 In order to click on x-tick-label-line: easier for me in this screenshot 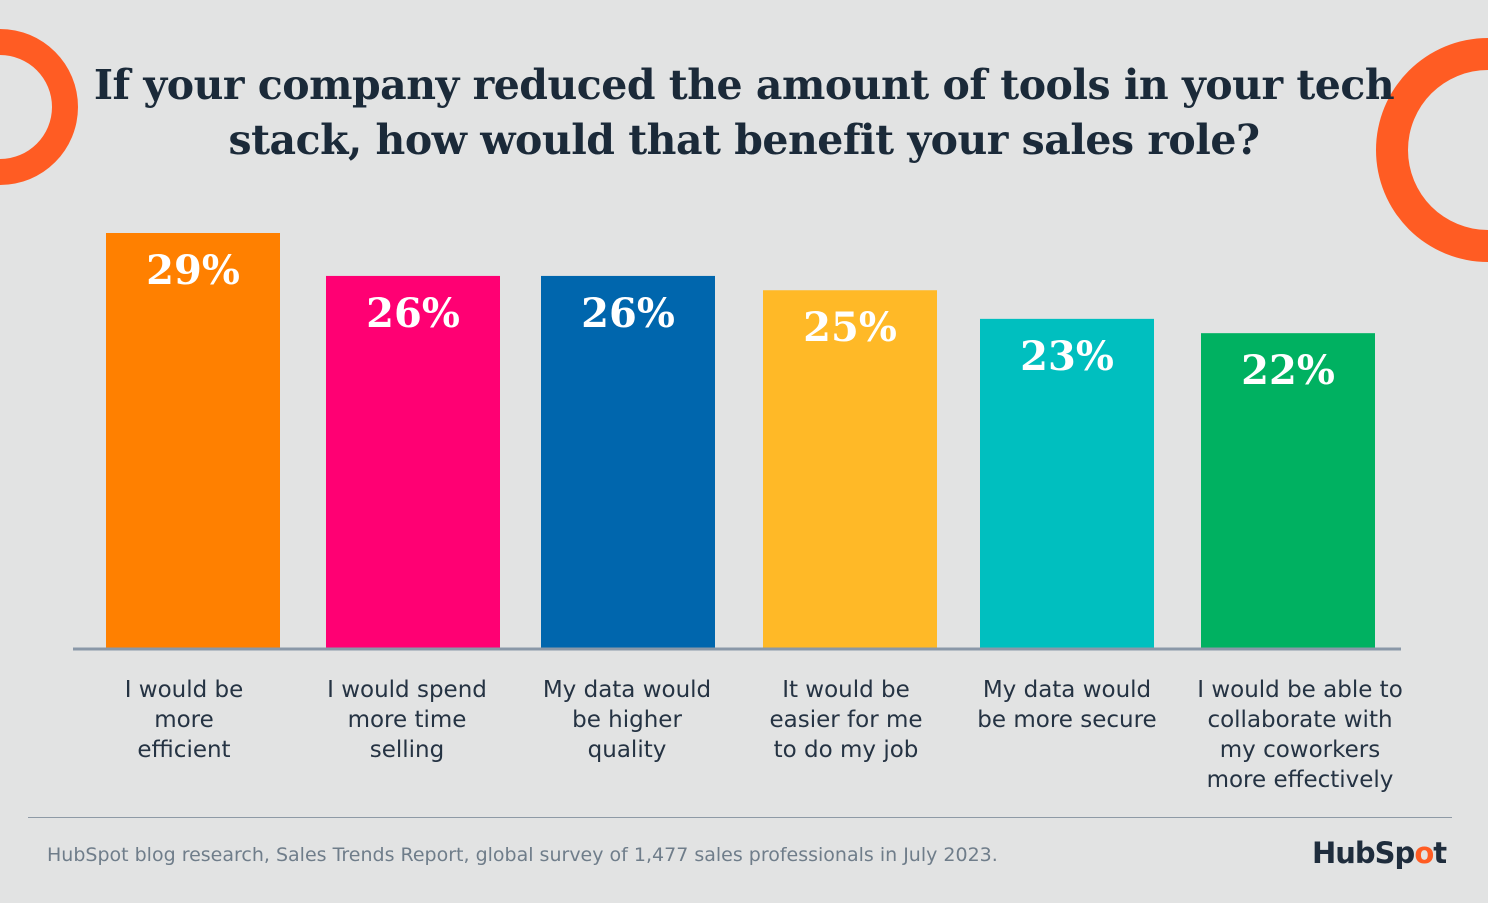, I will do `click(846, 720)`.